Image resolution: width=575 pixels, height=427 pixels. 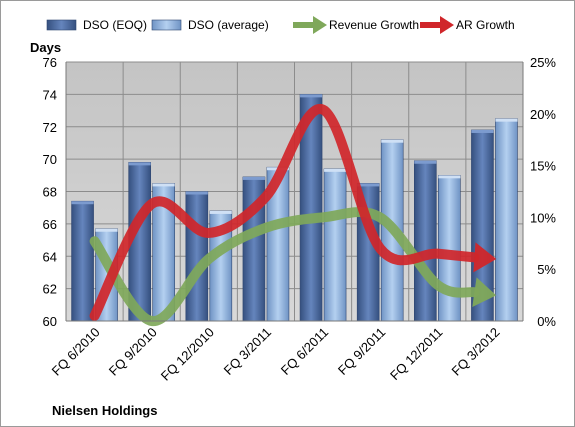 I want to click on left-tick-label: 66, so click(x=50, y=224).